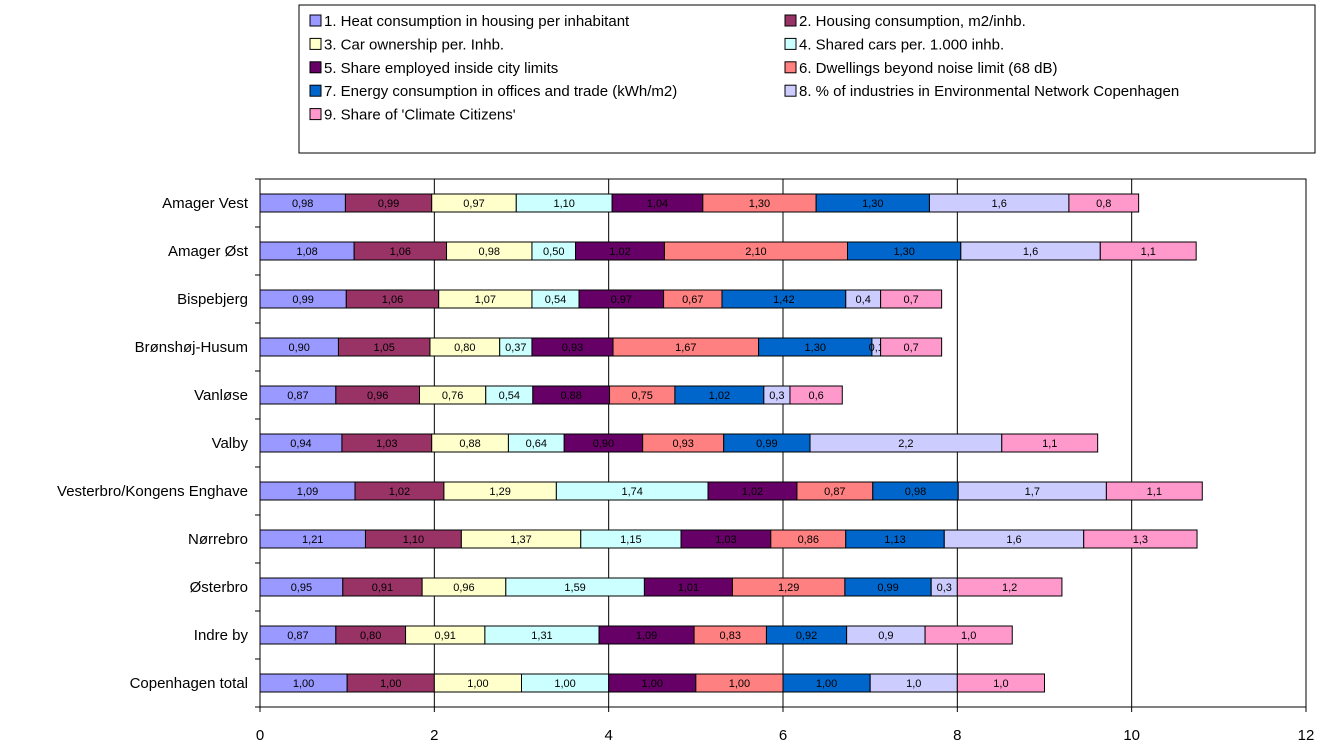 The image size is (1332, 746). I want to click on category-label: Valby, so click(230, 443).